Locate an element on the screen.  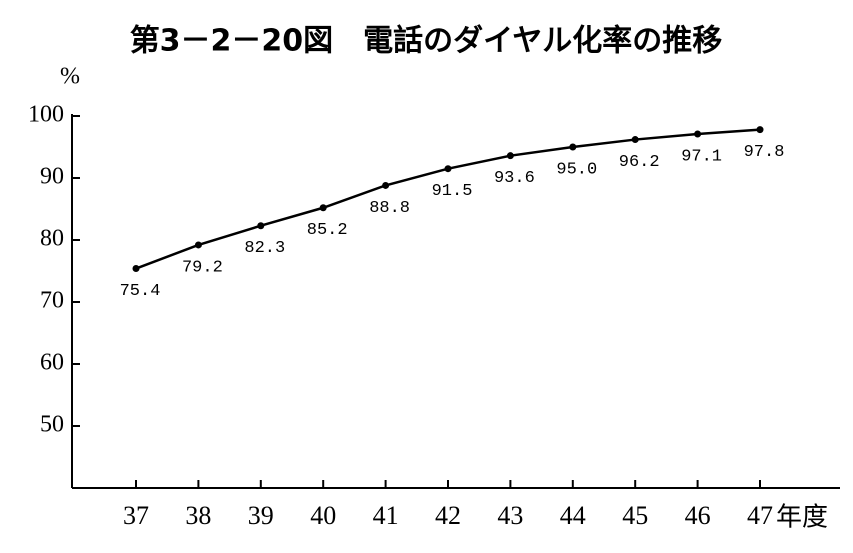
y-tick-label: 100 is located at coordinates (46, 115).